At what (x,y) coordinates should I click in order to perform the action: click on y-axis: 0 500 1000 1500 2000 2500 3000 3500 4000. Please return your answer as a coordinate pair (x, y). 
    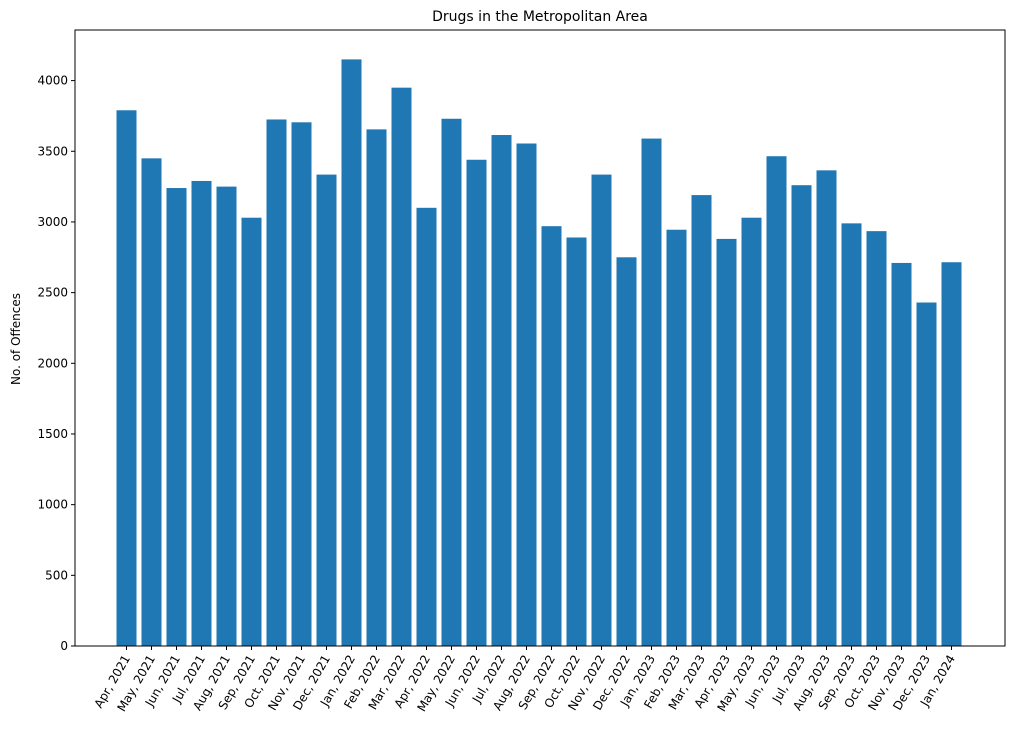
    Looking at the image, I should click on (56, 363).